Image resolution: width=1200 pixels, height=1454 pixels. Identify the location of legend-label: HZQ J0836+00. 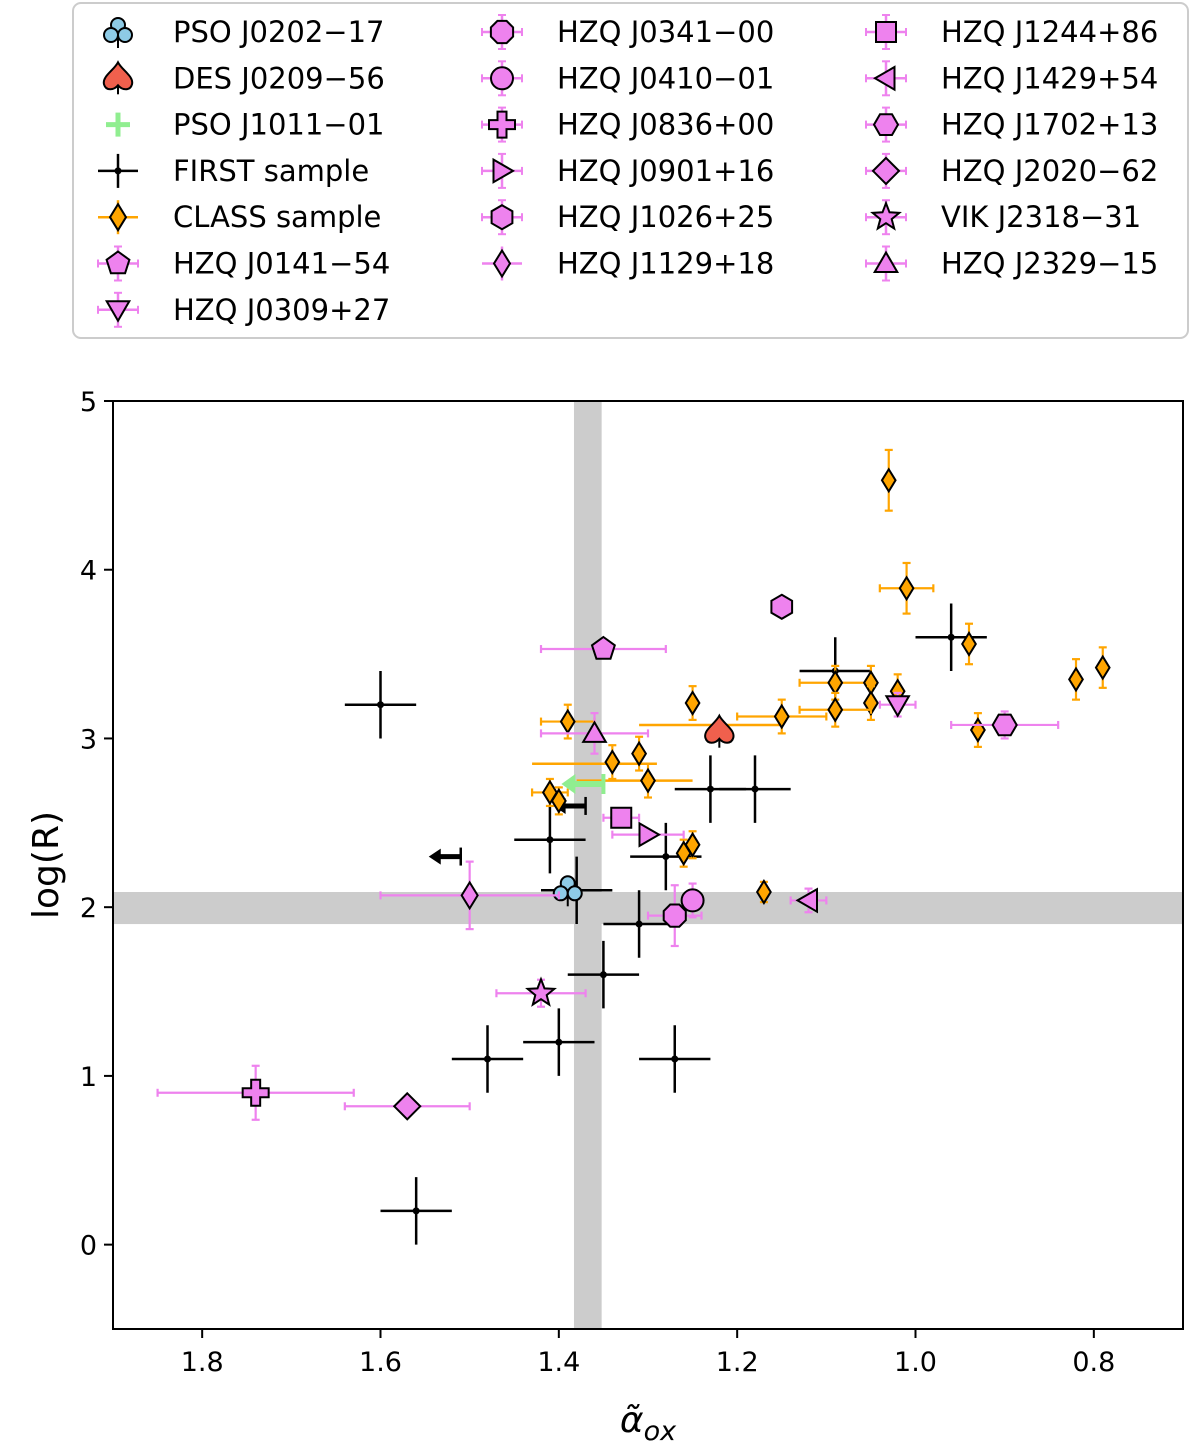
(665, 125).